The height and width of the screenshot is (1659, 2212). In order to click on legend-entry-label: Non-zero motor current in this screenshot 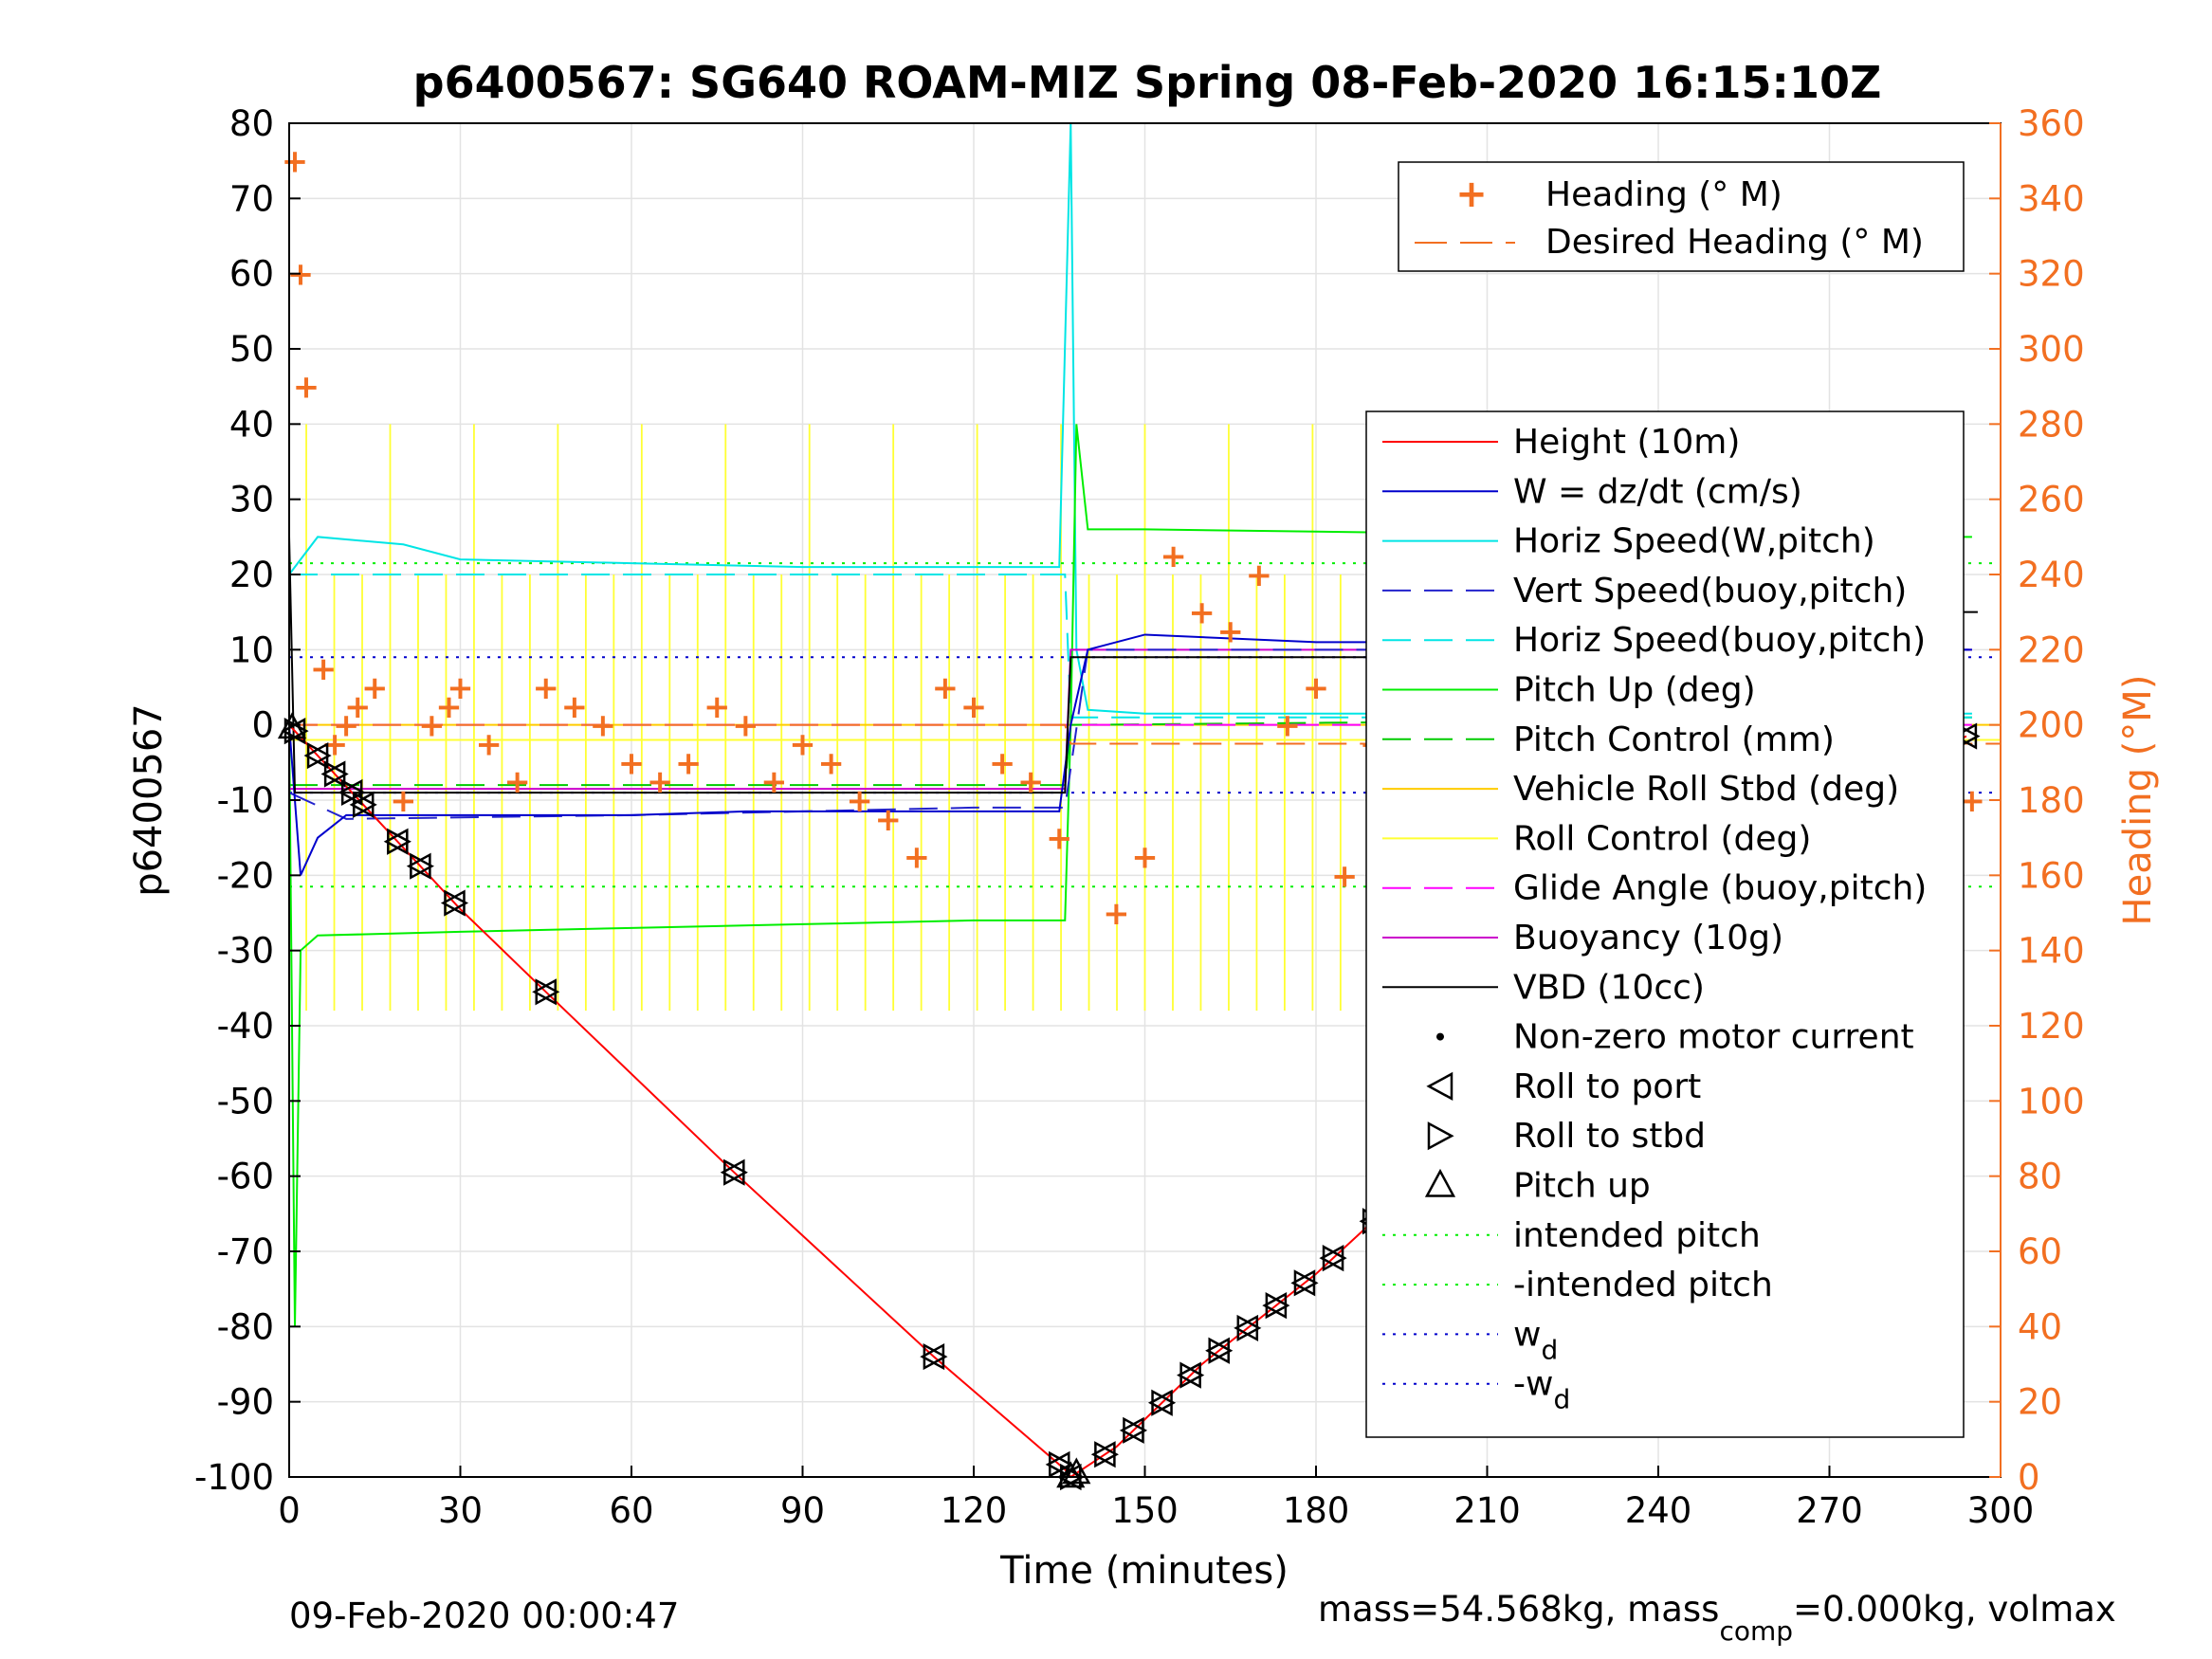, I will do `click(1713, 1037)`.